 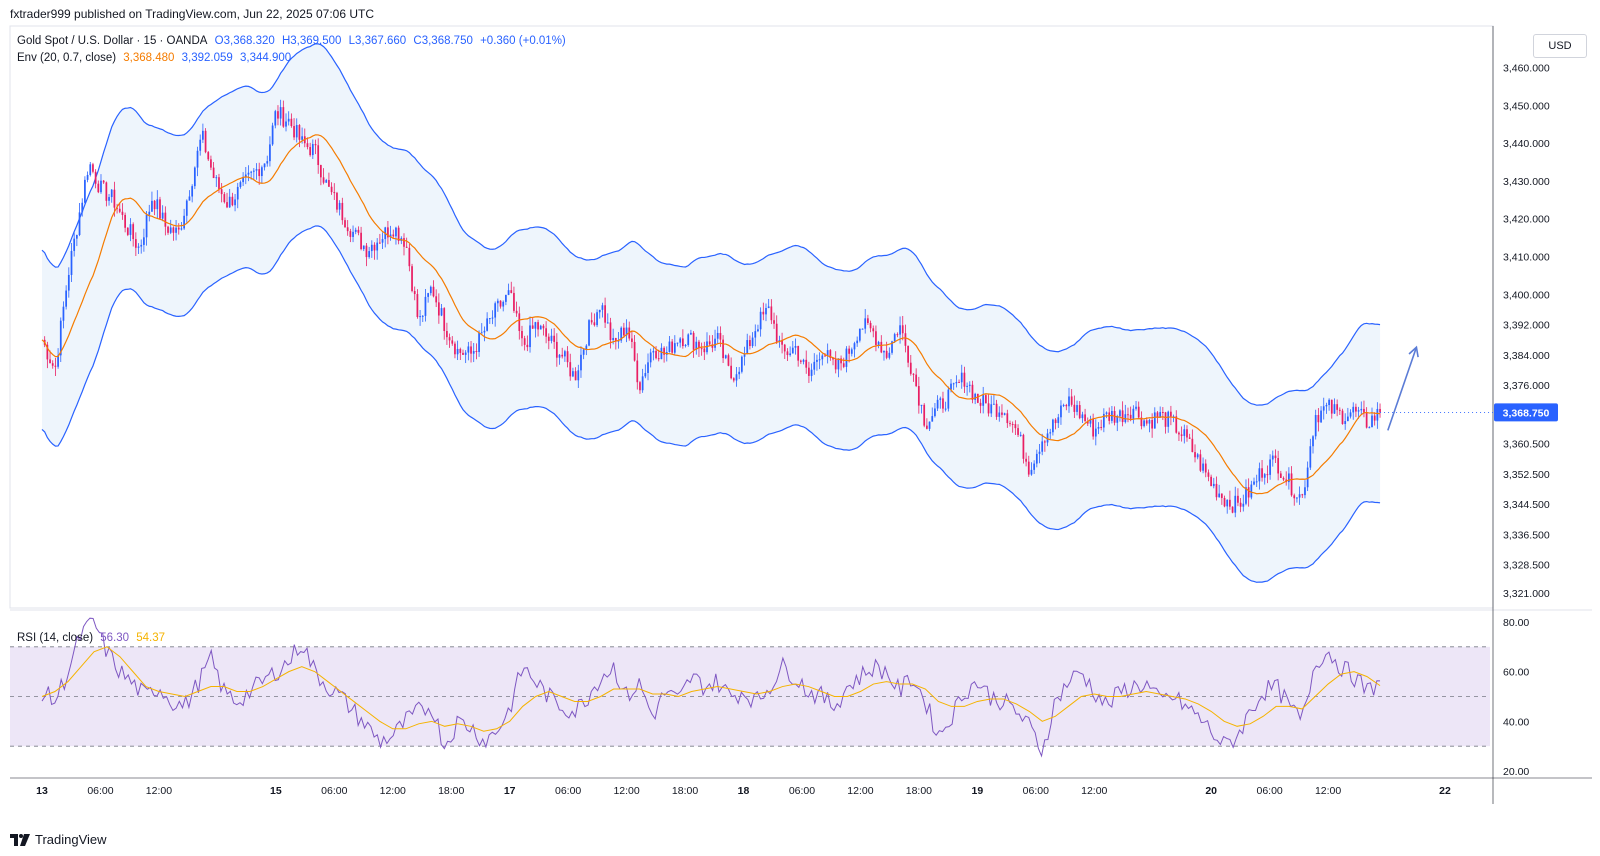 What do you see at coordinates (1560, 46) in the screenshot?
I see `currency-selector: USD` at bounding box center [1560, 46].